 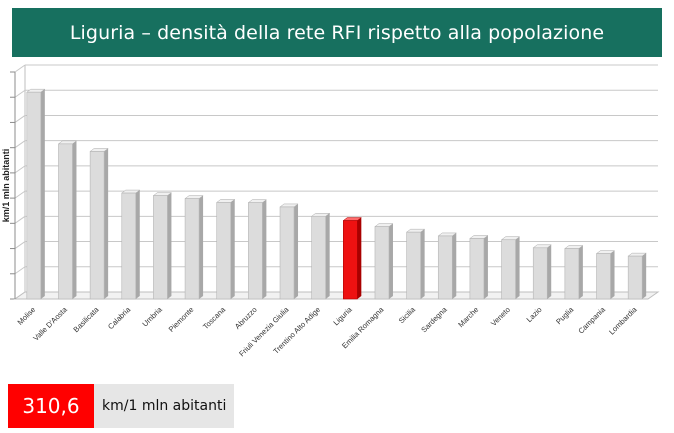 What do you see at coordinates (635, 277) in the screenshot?
I see `bar-lombardia` at bounding box center [635, 277].